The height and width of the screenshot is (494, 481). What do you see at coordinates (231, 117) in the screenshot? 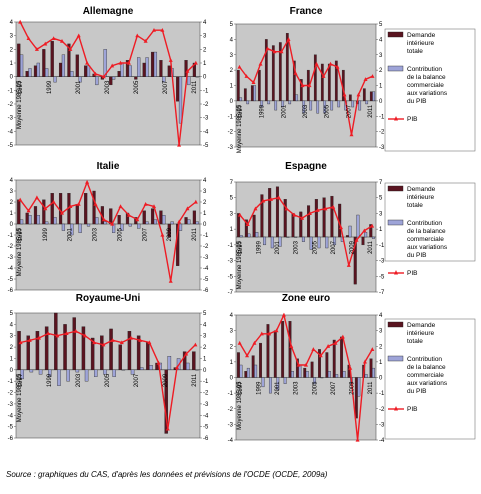
I see `y-tick-label-left: -1` at bounding box center [231, 117].